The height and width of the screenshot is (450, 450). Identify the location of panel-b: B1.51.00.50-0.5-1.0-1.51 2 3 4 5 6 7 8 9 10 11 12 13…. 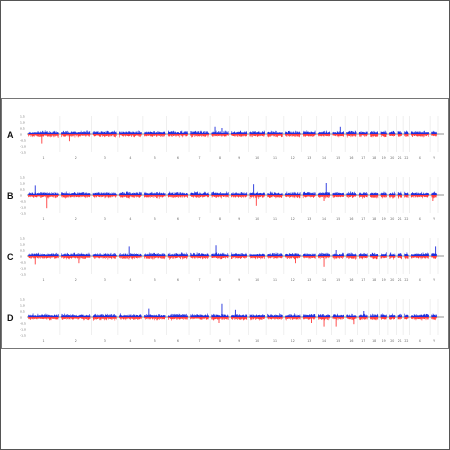
(225, 198).